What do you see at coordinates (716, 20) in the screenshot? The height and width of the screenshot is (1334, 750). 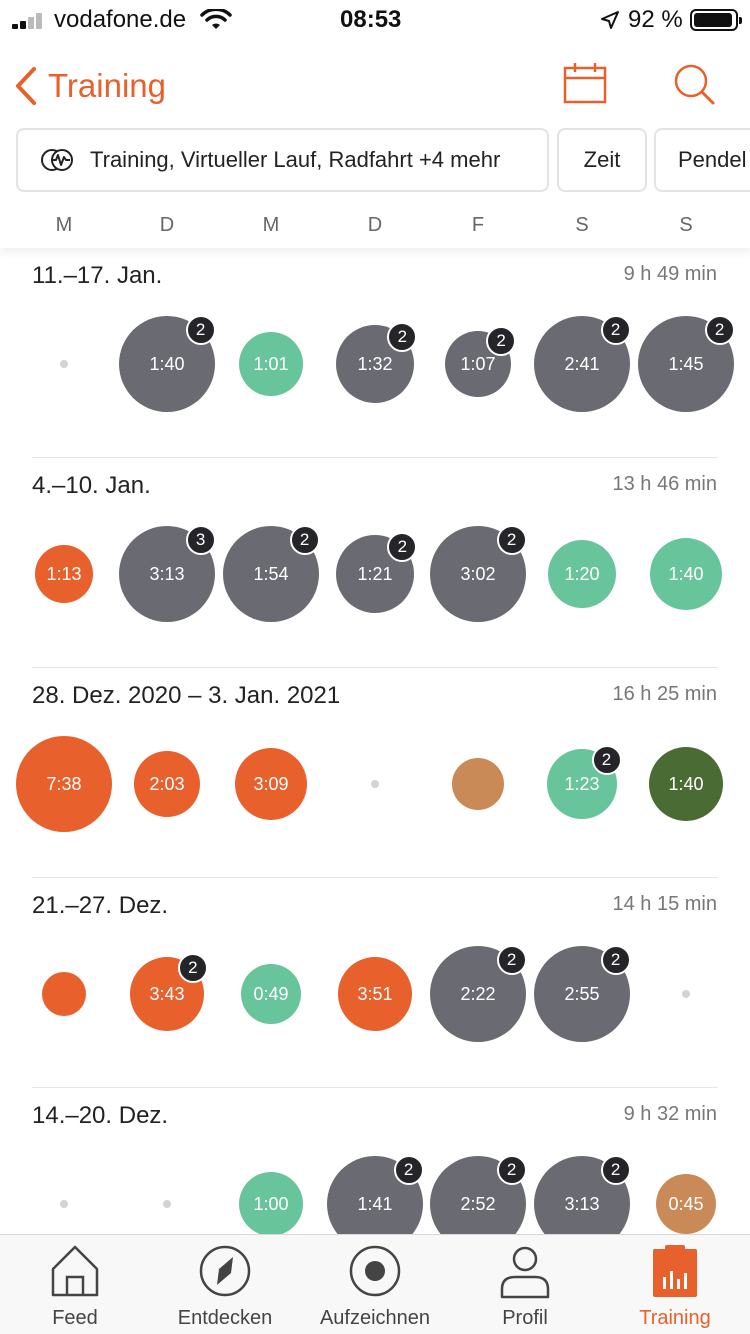 I see `battery-icon` at bounding box center [716, 20].